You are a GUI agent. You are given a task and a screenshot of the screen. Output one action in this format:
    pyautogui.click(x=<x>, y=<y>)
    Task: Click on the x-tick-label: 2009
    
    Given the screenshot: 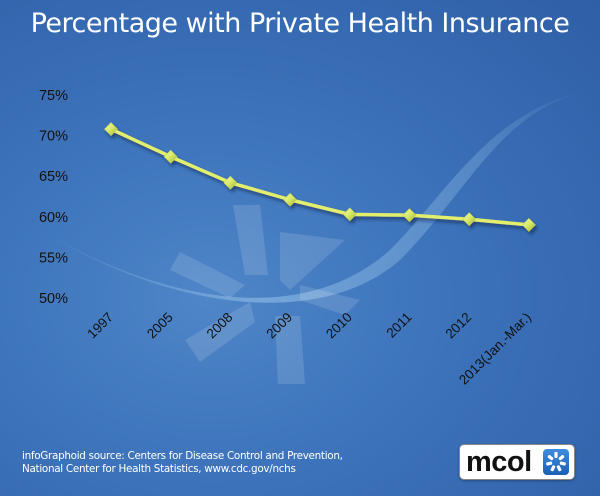 What is the action you would take?
    pyautogui.click(x=279, y=326)
    